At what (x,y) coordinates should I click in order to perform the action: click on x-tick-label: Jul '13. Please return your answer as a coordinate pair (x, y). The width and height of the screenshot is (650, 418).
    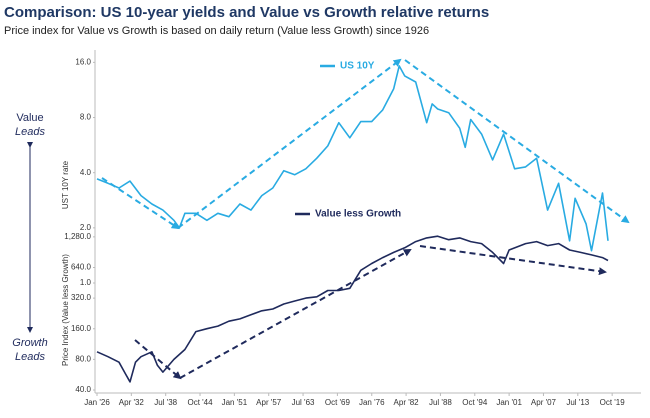
    Looking at the image, I should click on (577, 402).